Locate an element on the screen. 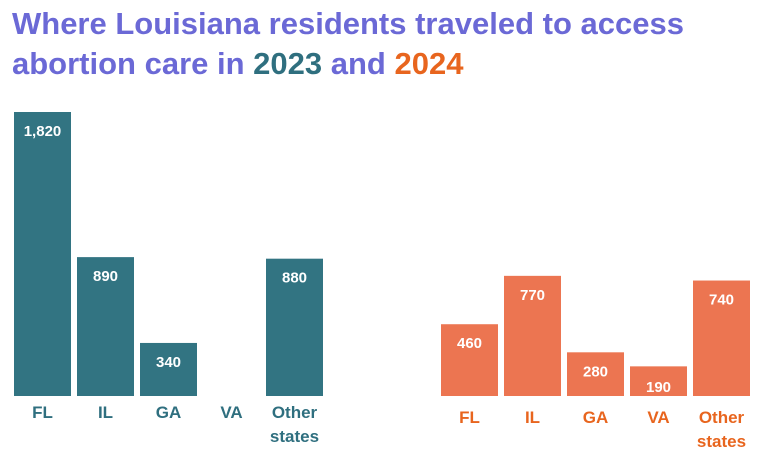  category-label-2024-2: GA is located at coordinates (596, 417).